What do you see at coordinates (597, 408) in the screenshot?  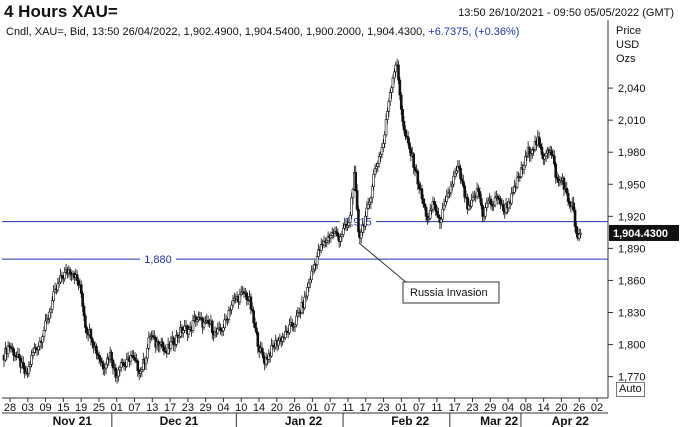 I see `x-tick-label: 02` at bounding box center [597, 408].